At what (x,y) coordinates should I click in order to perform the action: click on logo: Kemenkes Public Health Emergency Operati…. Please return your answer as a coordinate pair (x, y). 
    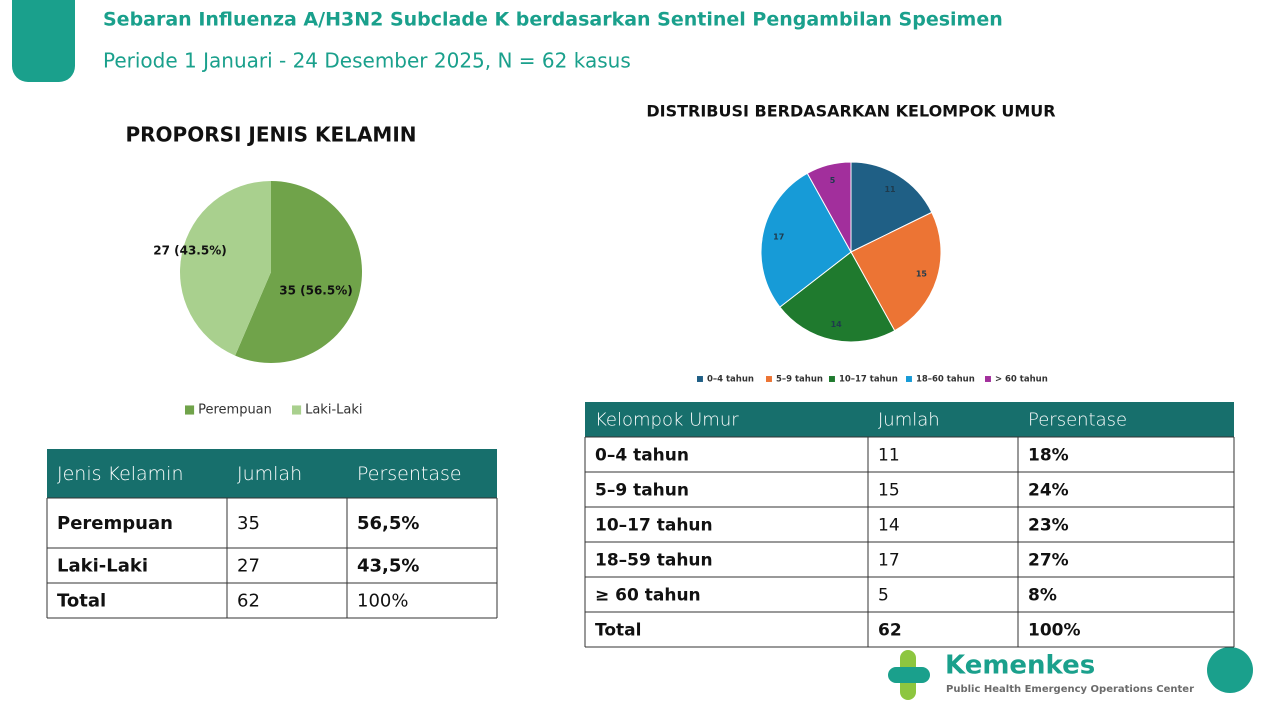
    Looking at the image, I should click on (1041, 675).